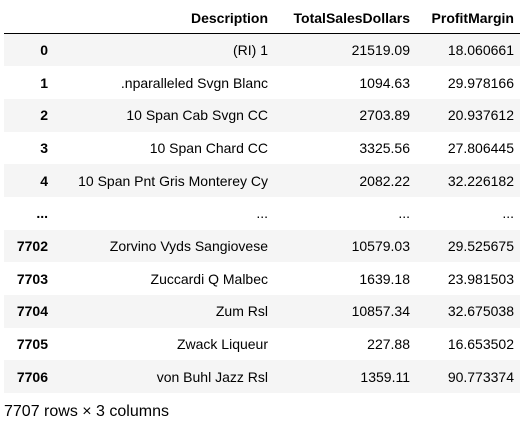 The width and height of the screenshot is (522, 427). I want to click on row-index: 4, so click(44, 180).